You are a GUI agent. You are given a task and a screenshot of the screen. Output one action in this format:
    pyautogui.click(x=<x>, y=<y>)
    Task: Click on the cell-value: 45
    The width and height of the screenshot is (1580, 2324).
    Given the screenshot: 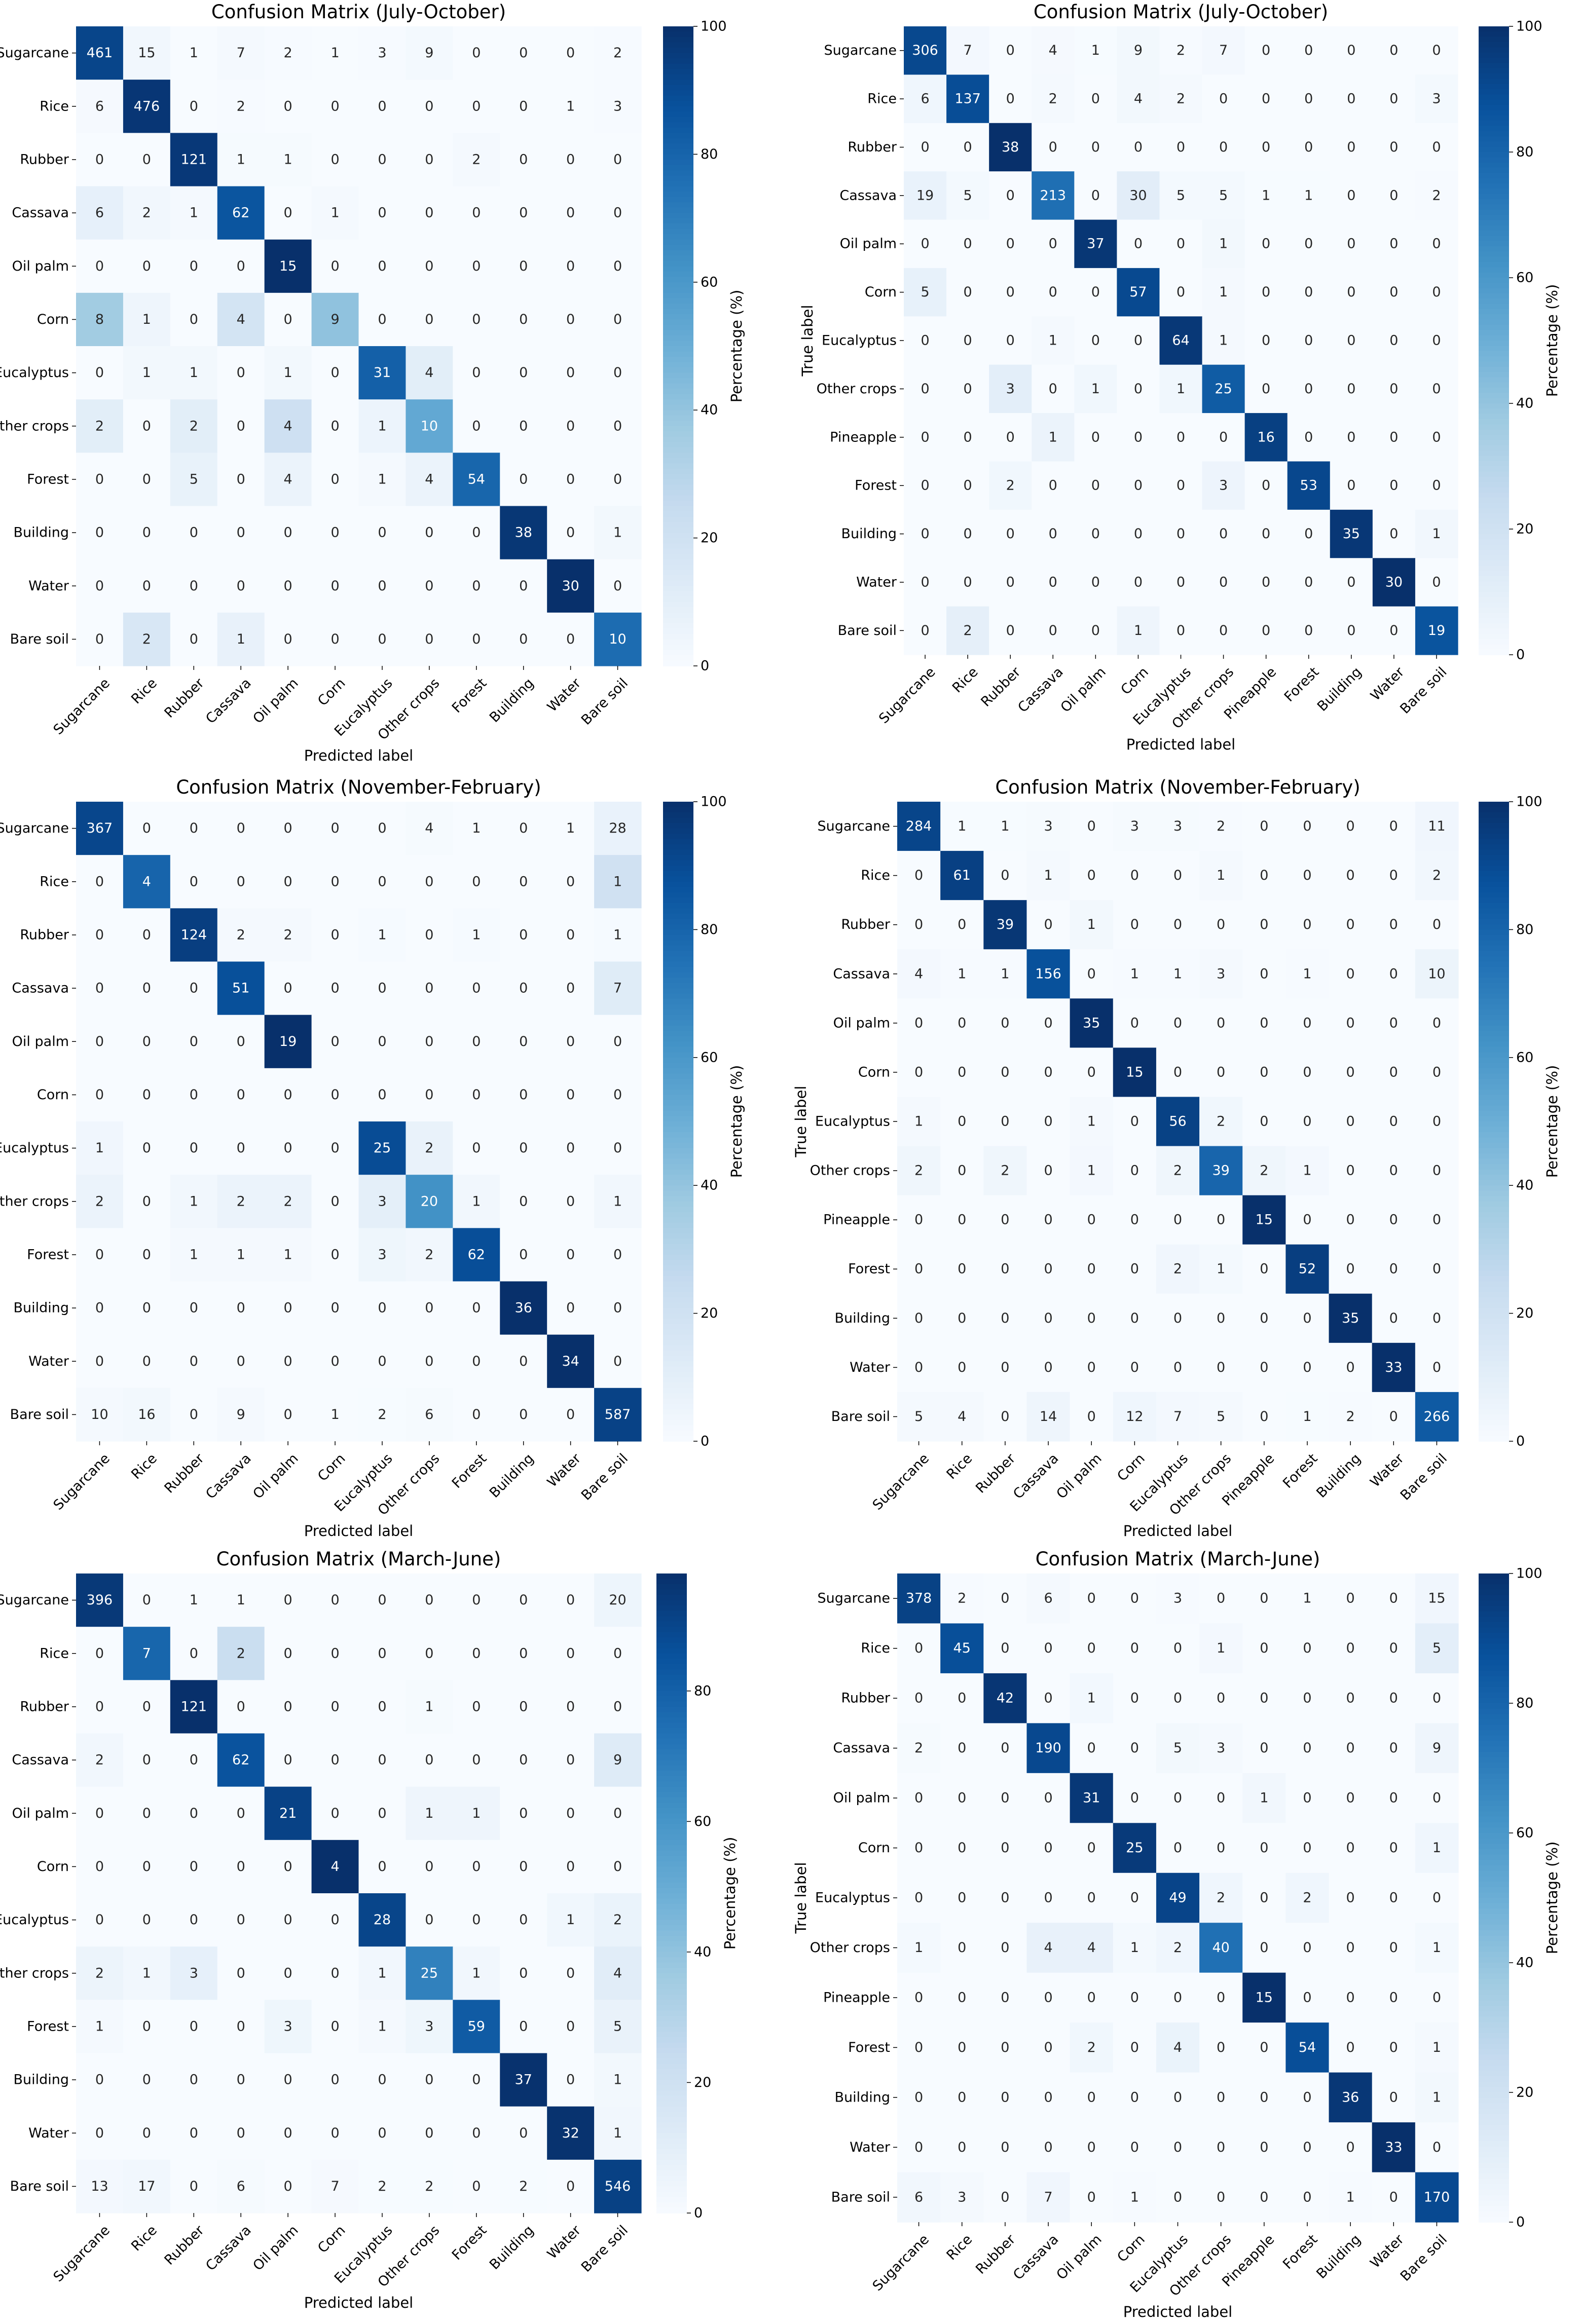 What is the action you would take?
    pyautogui.click(x=962, y=1648)
    